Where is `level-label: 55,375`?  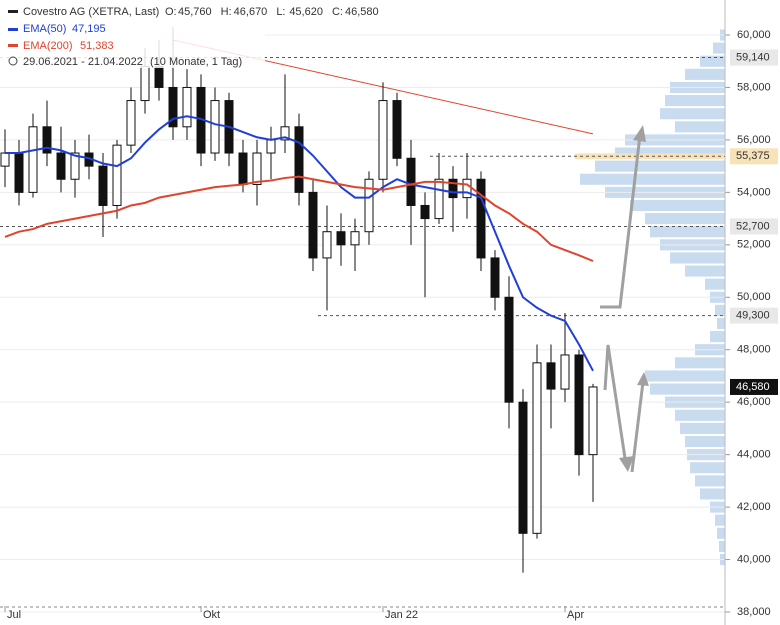 level-label: 55,375 is located at coordinates (753, 156).